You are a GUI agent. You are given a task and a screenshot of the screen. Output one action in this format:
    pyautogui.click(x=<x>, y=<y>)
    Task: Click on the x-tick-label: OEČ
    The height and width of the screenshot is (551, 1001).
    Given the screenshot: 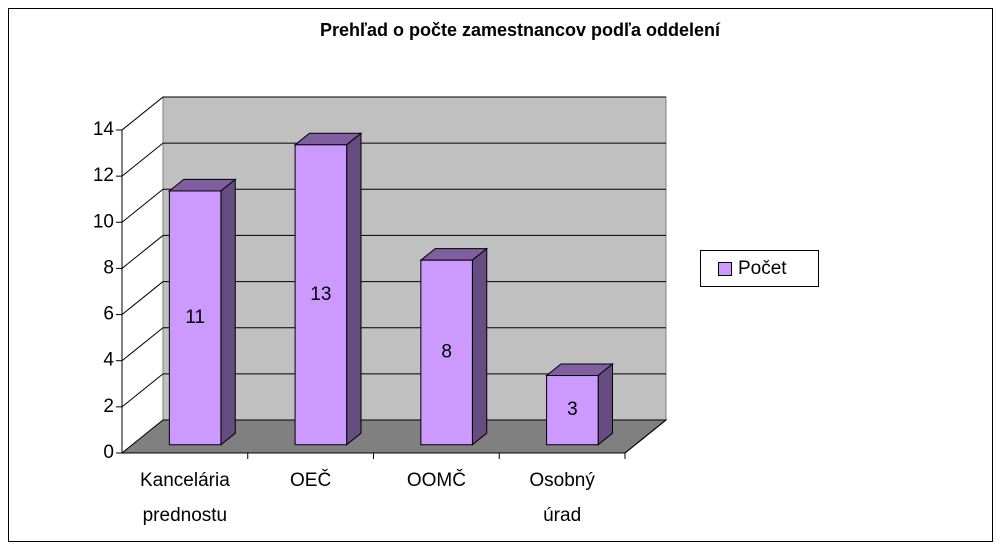 What is the action you would take?
    pyautogui.click(x=310, y=480)
    